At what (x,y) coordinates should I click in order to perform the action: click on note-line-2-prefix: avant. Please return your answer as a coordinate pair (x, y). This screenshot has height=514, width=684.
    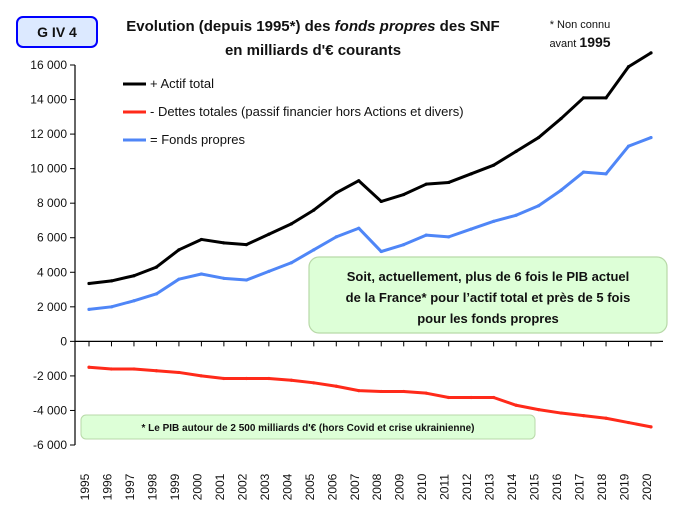
    Looking at the image, I should click on (564, 44).